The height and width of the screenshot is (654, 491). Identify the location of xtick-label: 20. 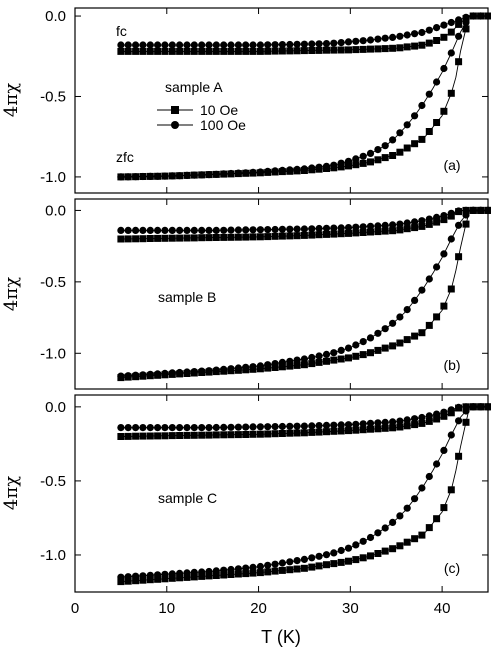
(258, 608).